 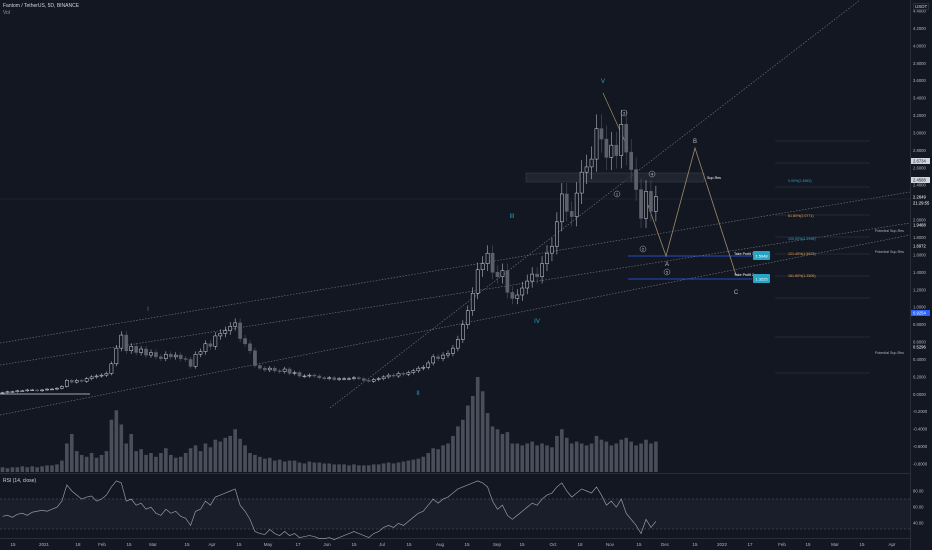 I want to click on symbol-title: Fantom / TetherUS, 5D, BINANCE, so click(x=41, y=6).